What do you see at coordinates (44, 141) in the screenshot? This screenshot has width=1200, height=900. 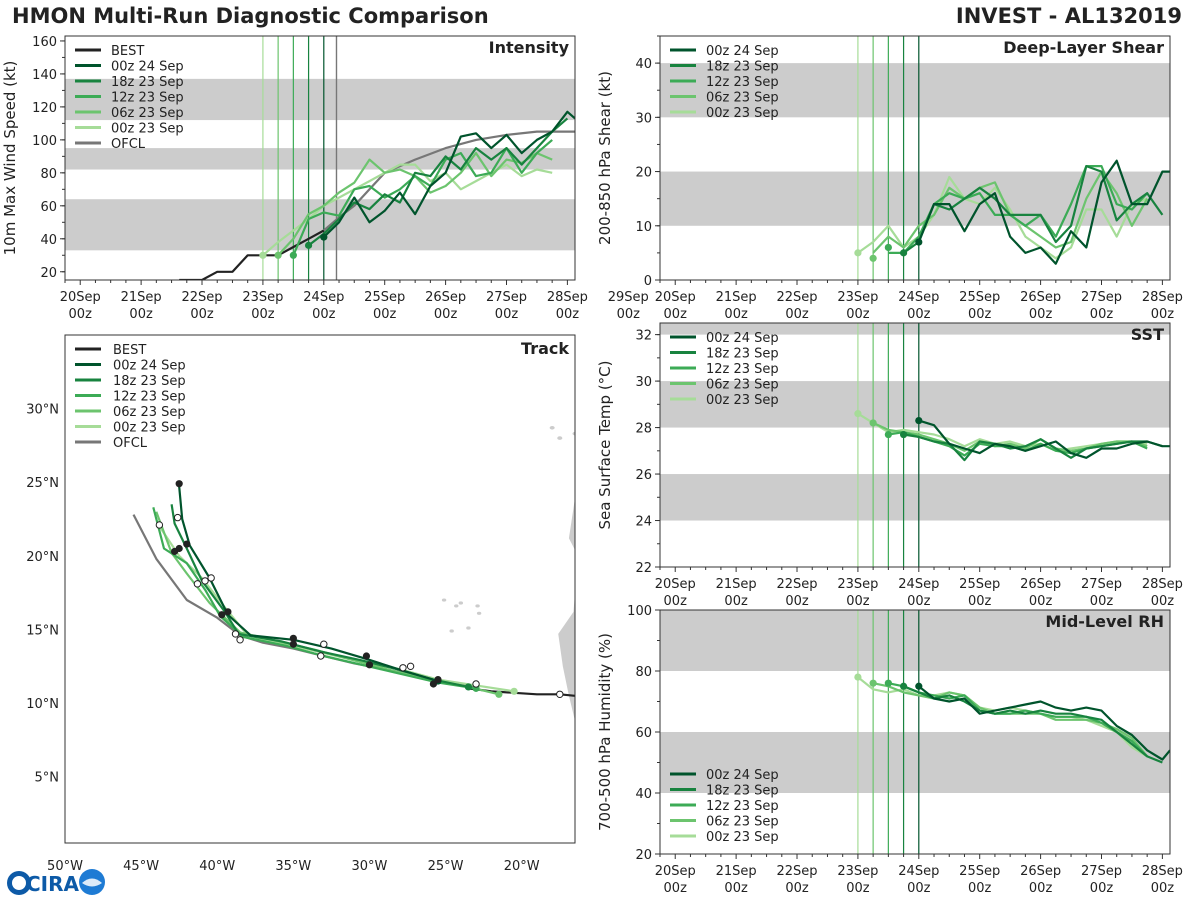 I see `intensity-ytick-label: 100` at bounding box center [44, 141].